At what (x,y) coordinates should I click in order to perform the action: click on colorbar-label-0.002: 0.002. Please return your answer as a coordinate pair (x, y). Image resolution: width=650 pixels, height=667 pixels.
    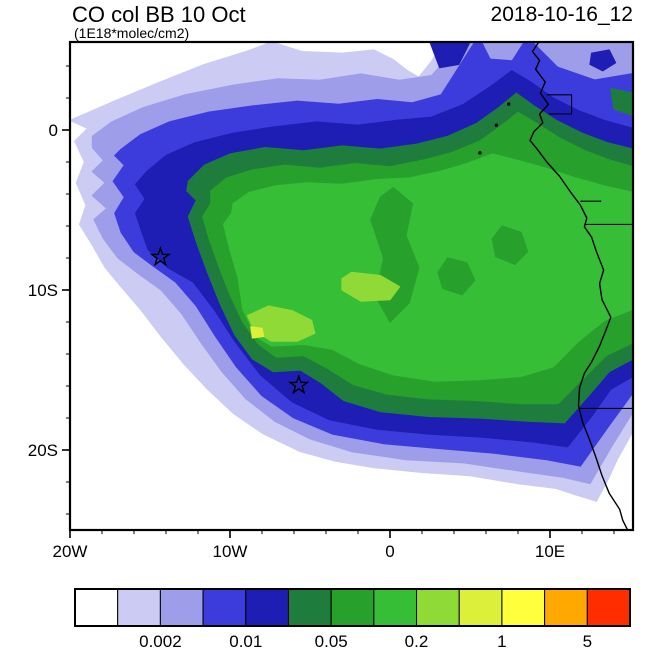
    Looking at the image, I should click on (160, 641).